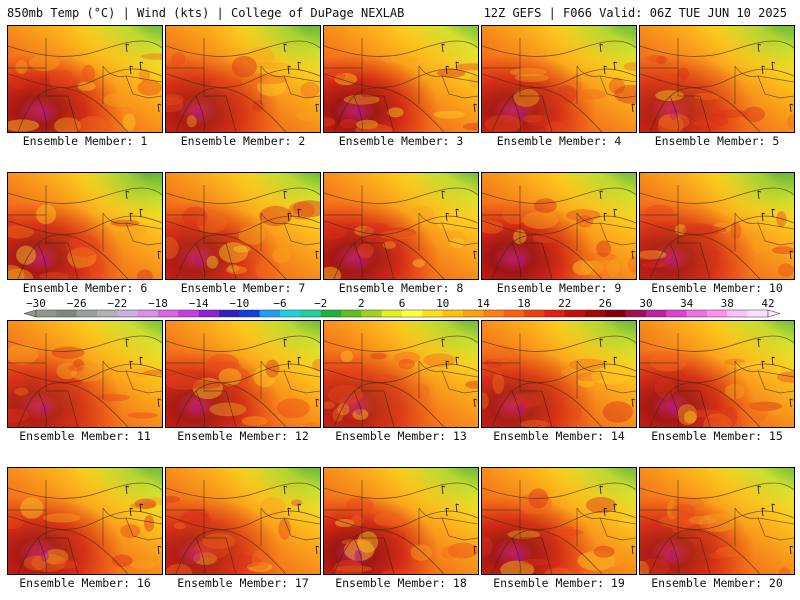 Image resolution: width=800 pixels, height=600 pixels. Describe the element at coordinates (239, 303) in the screenshot. I see `colorbar-tick-label: −10` at that location.